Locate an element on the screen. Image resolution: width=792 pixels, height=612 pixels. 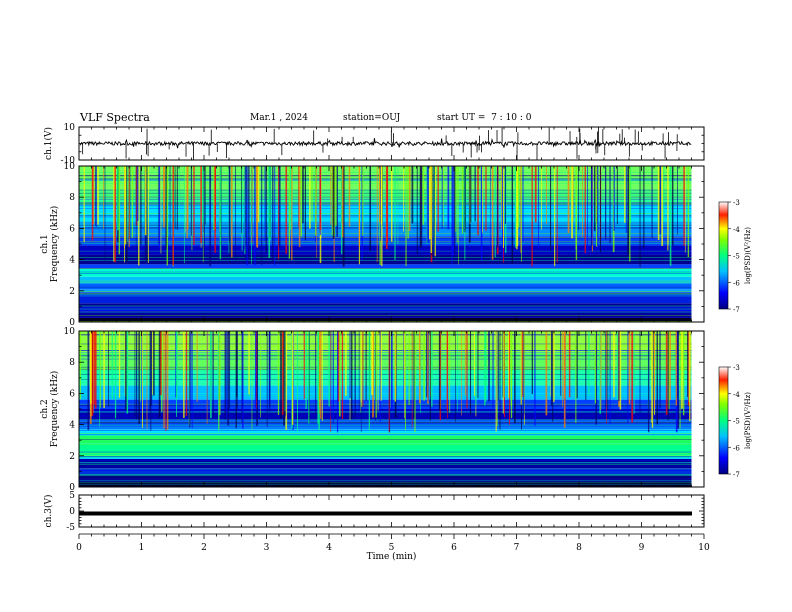
x-tick-label: 0 is located at coordinates (79, 548).